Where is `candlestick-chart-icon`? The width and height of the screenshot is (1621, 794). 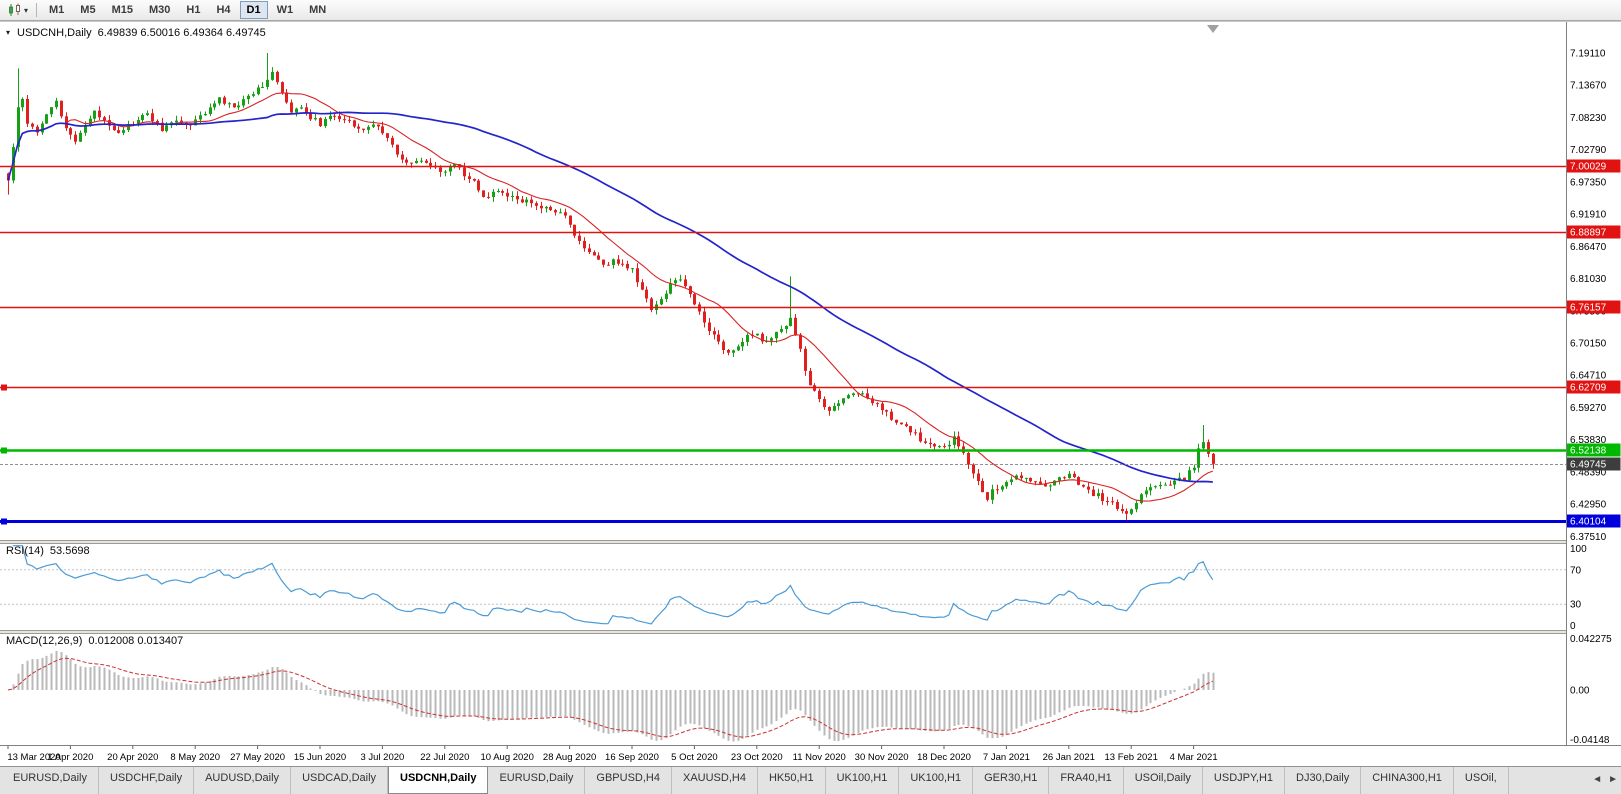
candlestick-chart-icon is located at coordinates (14, 9).